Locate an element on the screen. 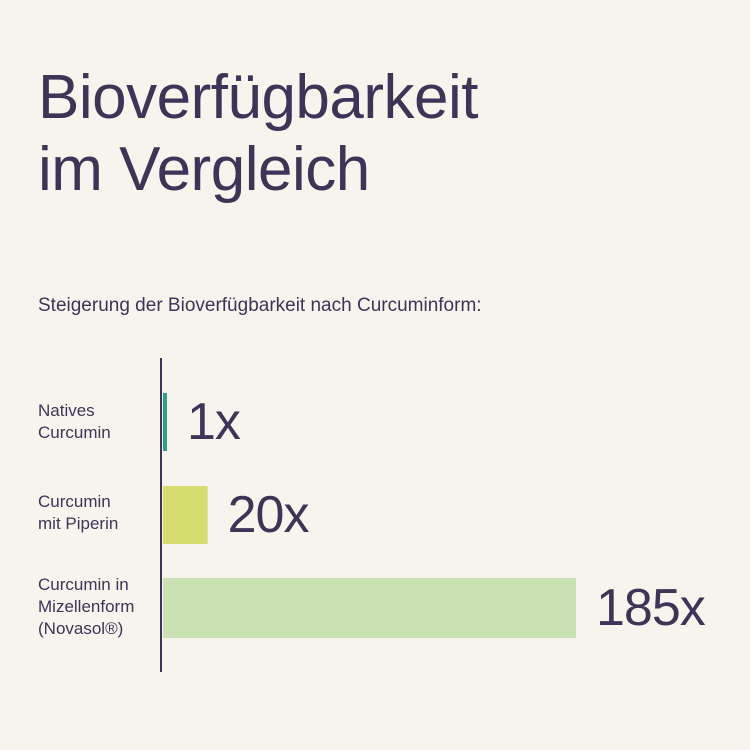 The image size is (750, 750). category-label-3-line-1: Curcumin in is located at coordinates (83, 584).